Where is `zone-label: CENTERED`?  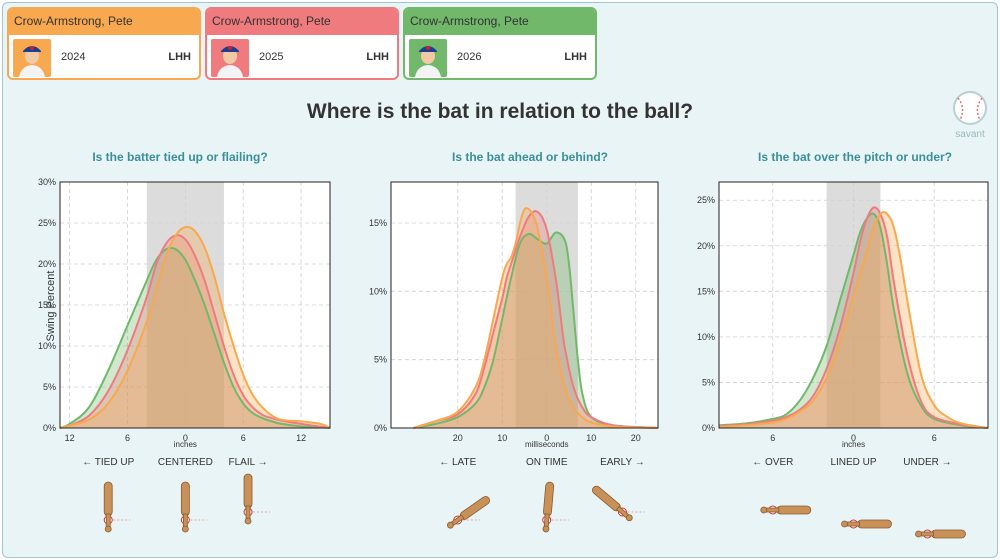 zone-label: CENTERED is located at coordinates (185, 462).